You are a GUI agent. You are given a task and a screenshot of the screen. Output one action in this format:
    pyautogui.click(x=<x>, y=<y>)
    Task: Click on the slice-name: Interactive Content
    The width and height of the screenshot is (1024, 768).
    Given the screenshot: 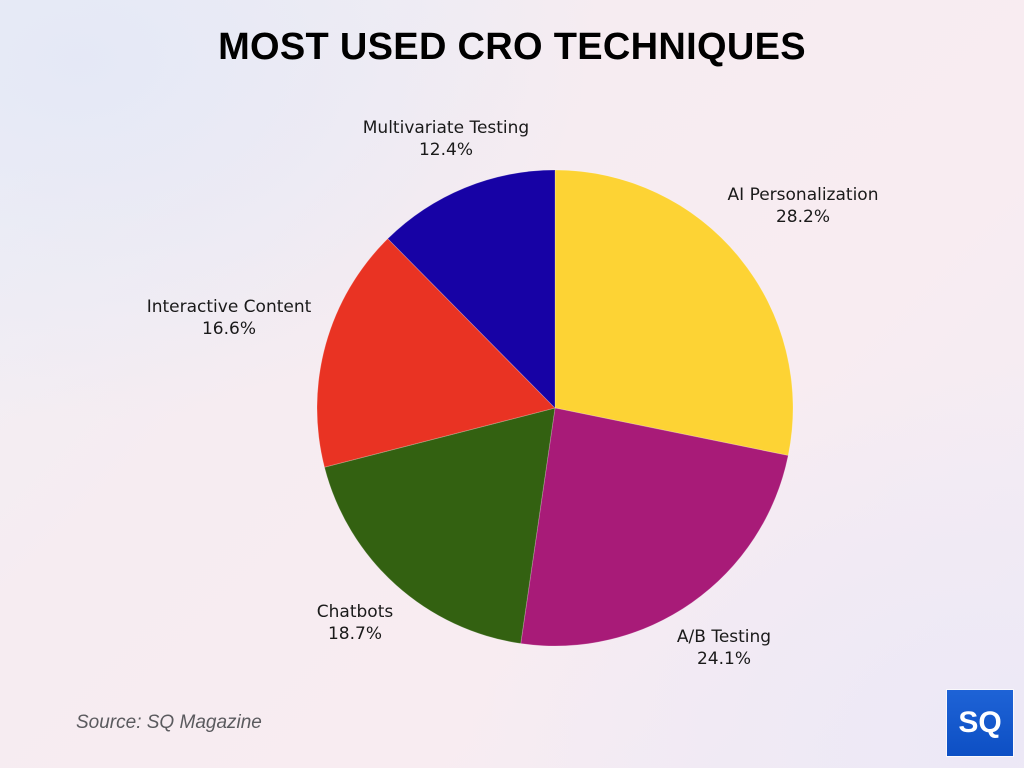 What is the action you would take?
    pyautogui.click(x=229, y=307)
    